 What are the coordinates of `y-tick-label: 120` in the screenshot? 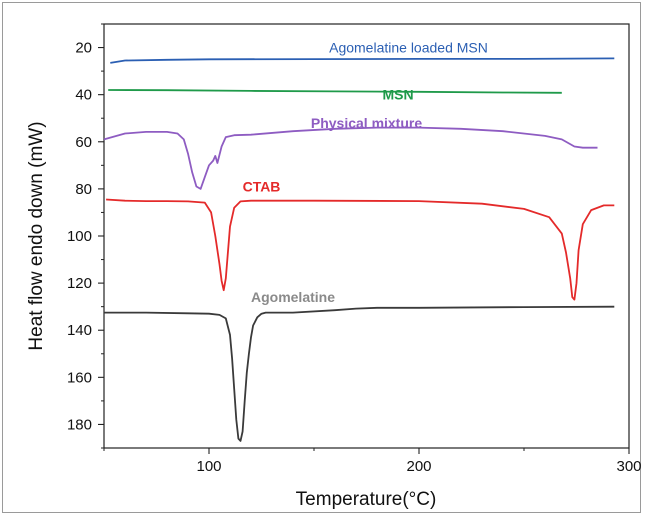 It's located at (79, 283).